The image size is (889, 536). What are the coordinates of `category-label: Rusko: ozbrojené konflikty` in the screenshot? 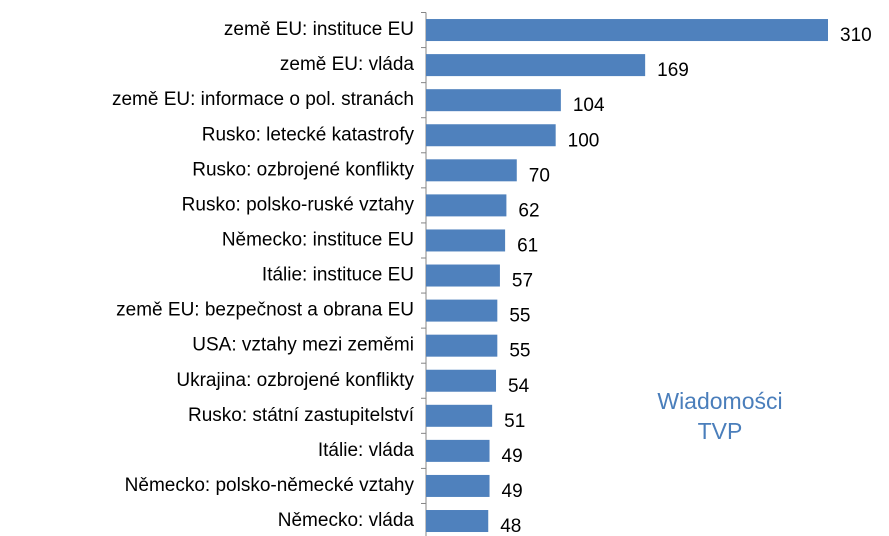 It's located at (303, 169).